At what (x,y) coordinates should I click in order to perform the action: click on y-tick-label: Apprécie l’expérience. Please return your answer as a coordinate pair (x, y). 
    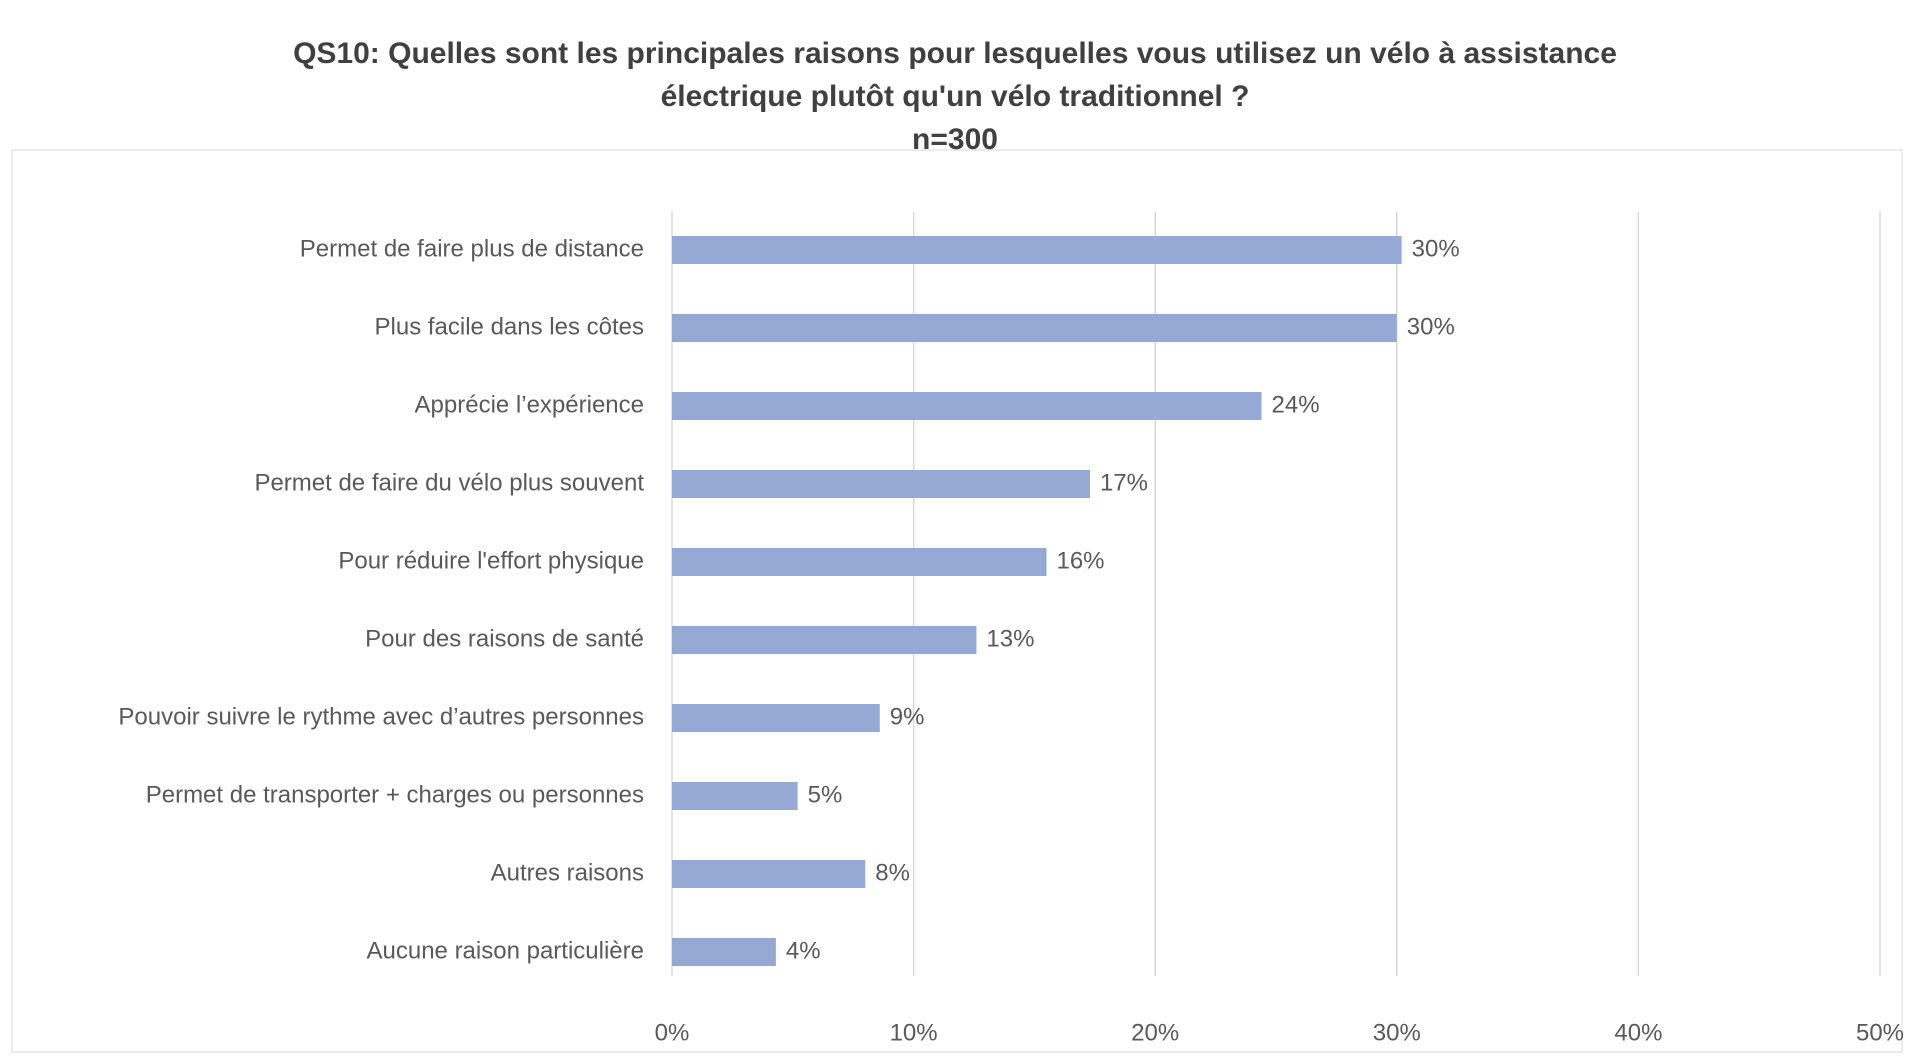
    Looking at the image, I should click on (529, 404).